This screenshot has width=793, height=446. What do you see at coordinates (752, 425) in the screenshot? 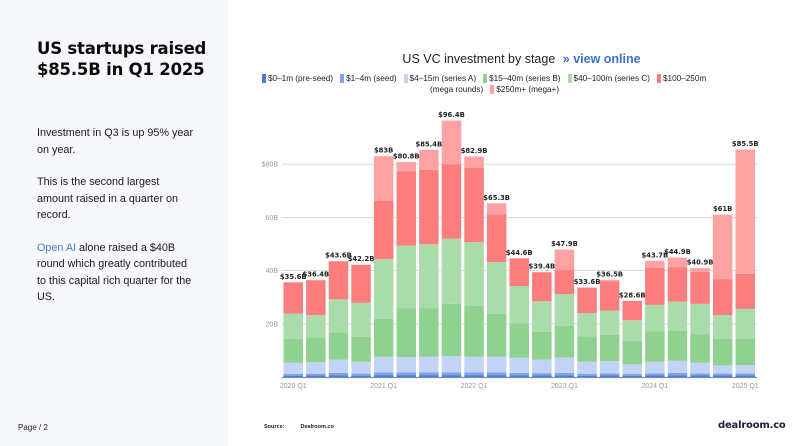
I see `dealroom-logo: dealroom.co` at bounding box center [752, 425].